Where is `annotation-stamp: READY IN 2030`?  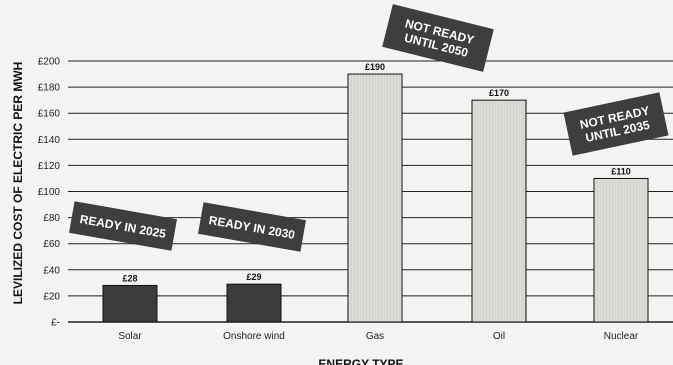 annotation-stamp: READY IN 2030 is located at coordinates (252, 227).